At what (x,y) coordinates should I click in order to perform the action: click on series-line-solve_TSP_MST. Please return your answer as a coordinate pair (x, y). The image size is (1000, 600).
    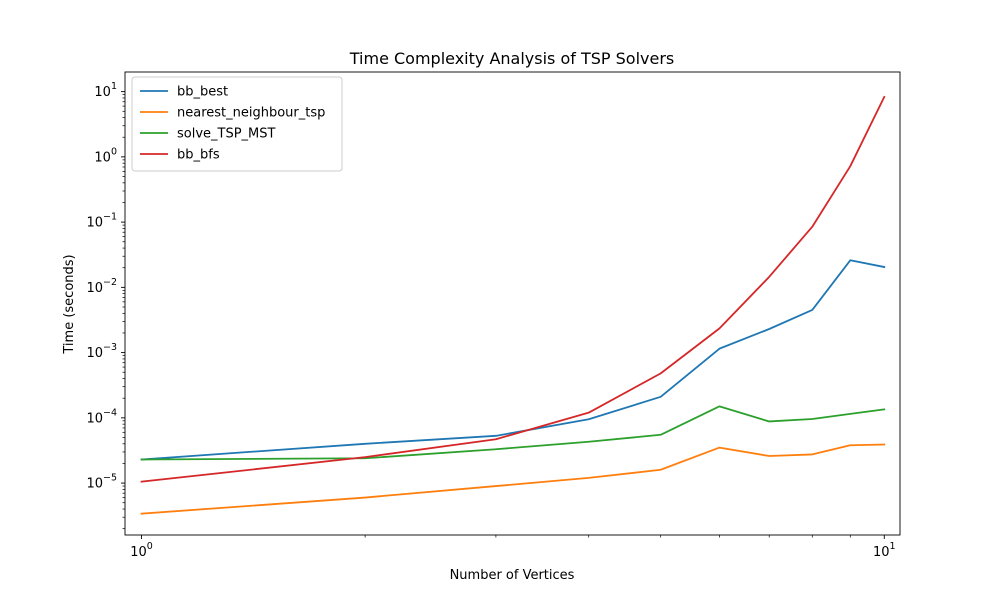
    Looking at the image, I should click on (513, 433).